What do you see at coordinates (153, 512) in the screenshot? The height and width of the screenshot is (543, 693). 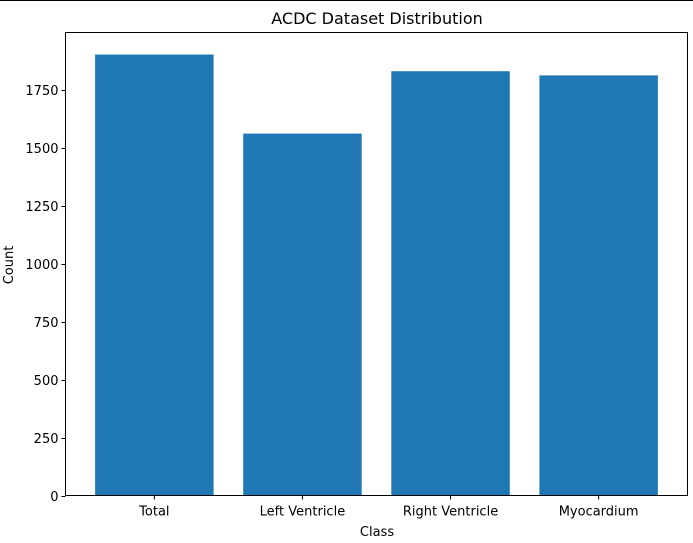 I see `x-tick-label: Total` at bounding box center [153, 512].